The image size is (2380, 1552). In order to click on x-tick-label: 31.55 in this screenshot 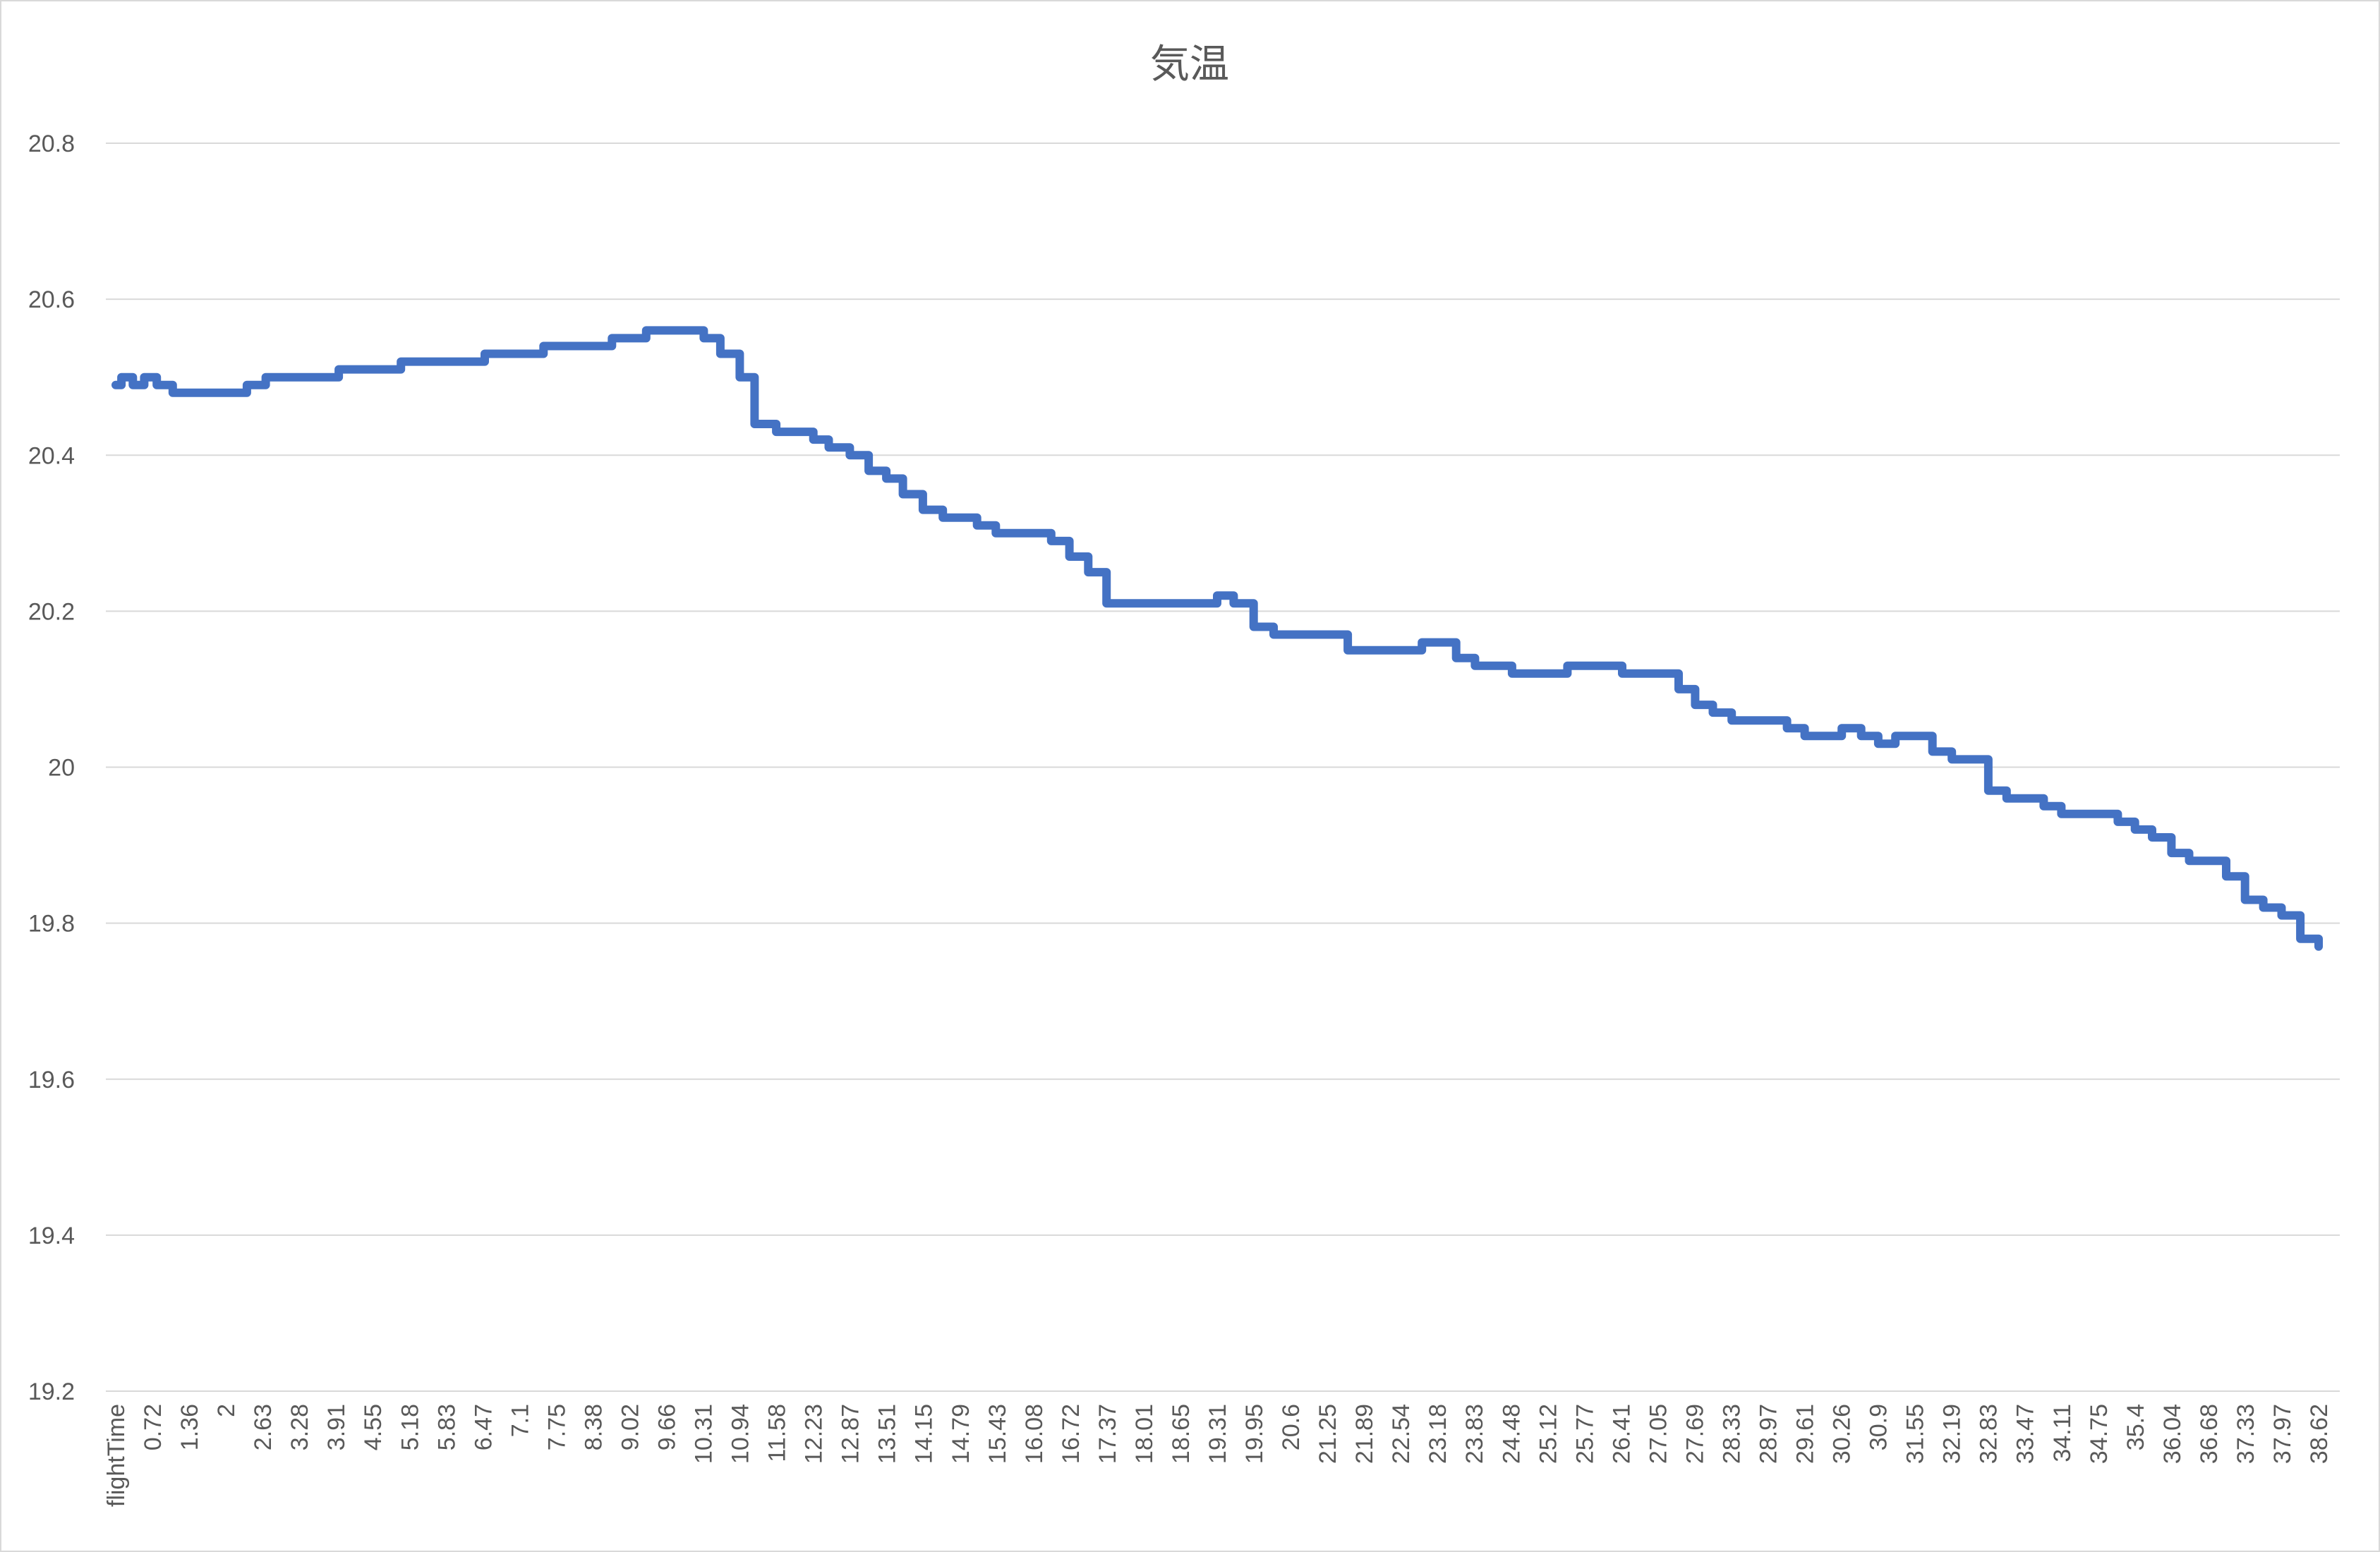, I will do `click(1916, 1434)`.